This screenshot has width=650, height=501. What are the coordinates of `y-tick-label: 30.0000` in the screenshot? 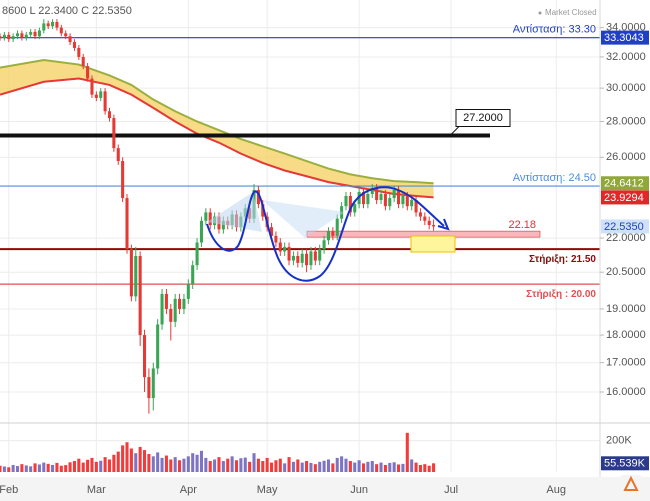 It's located at (626, 88).